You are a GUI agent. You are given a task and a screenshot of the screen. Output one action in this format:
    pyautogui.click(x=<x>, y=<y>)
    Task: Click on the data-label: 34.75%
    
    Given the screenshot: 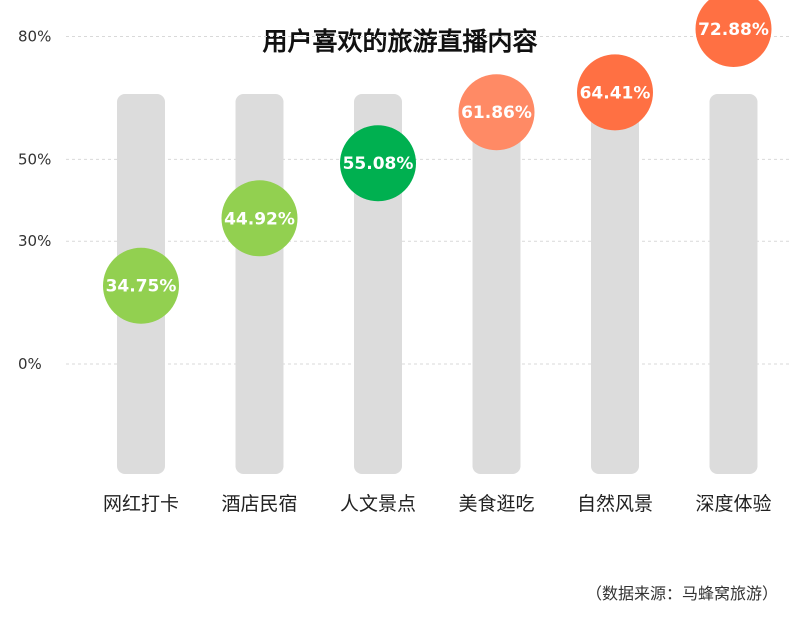 What is the action you would take?
    pyautogui.click(x=141, y=287)
    